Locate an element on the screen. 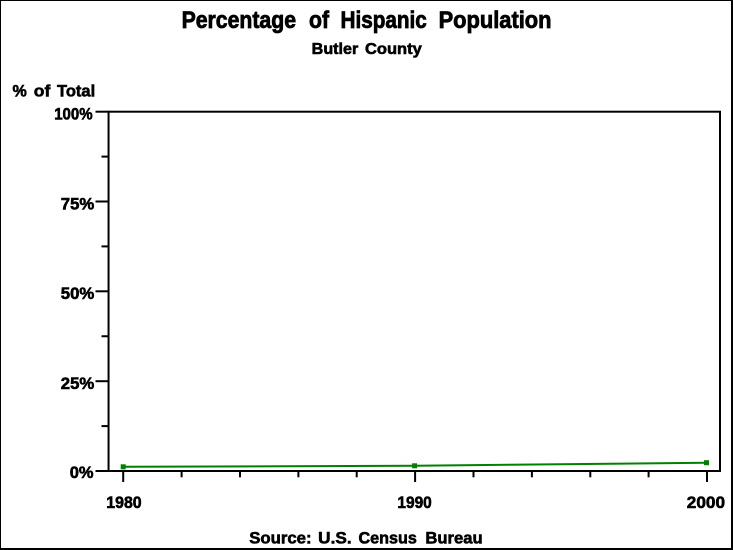 The image size is (733, 550). svg-text: 50% is located at coordinates (78, 293).